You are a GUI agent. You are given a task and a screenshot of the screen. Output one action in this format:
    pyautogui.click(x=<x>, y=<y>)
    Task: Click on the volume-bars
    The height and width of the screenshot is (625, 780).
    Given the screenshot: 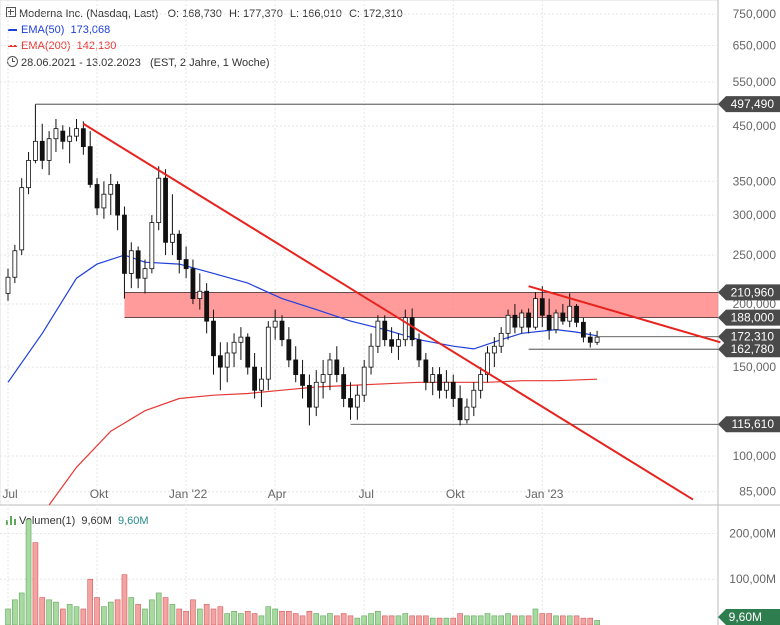 What is the action you would take?
    pyautogui.click(x=302, y=572)
    